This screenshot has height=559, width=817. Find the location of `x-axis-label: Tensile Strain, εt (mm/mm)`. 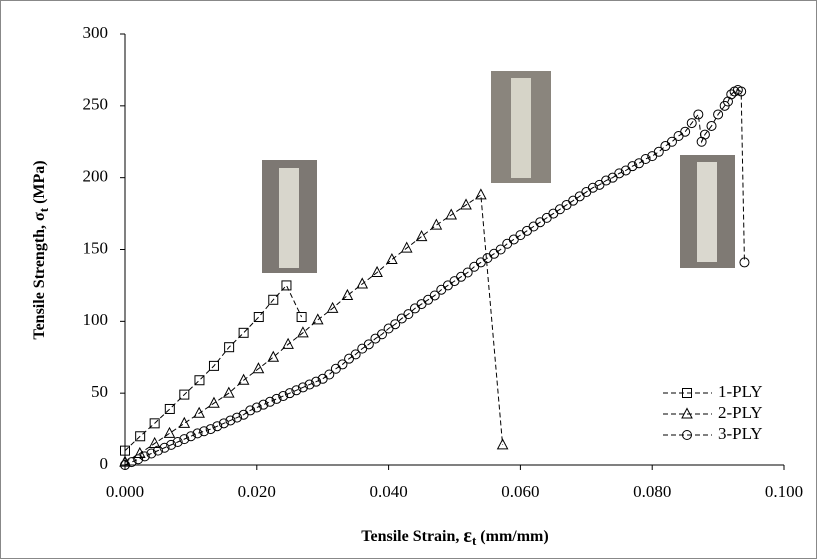

x-axis-label: Tensile Strain, εt (mm/mm) is located at coordinates (454, 536).